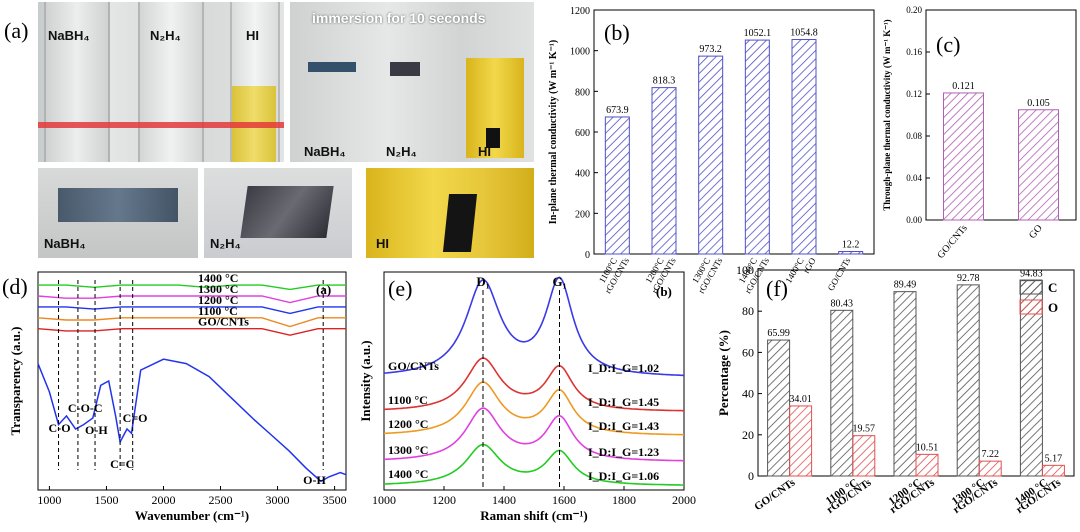  Describe the element at coordinates (401, 151) in the screenshot. I see `imm-label-n2h4: N₂H₄` at that location.